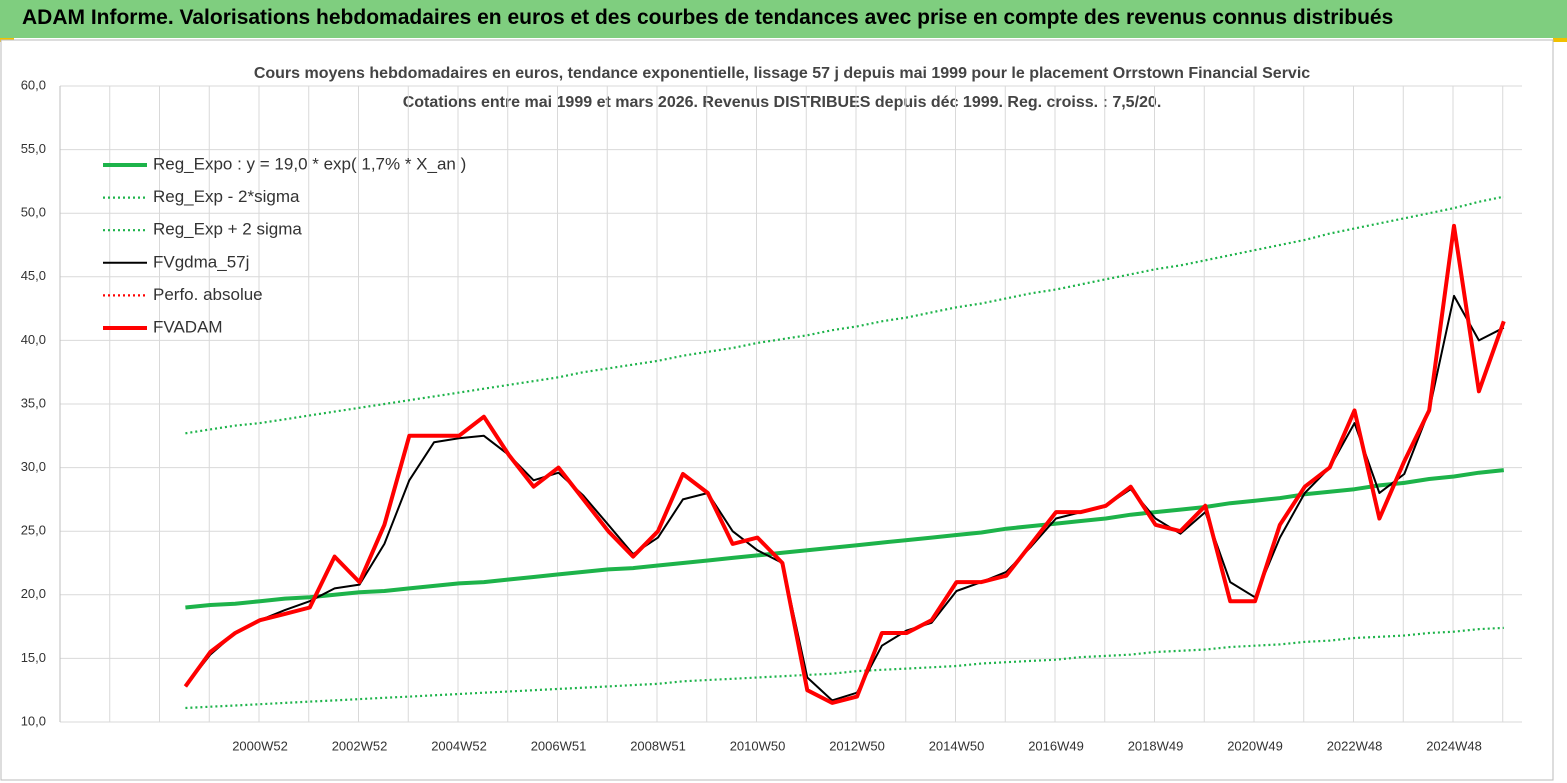  Describe the element at coordinates (227, 229) in the screenshot. I see `legend-label: Reg_Exp + 2 sigma` at that location.